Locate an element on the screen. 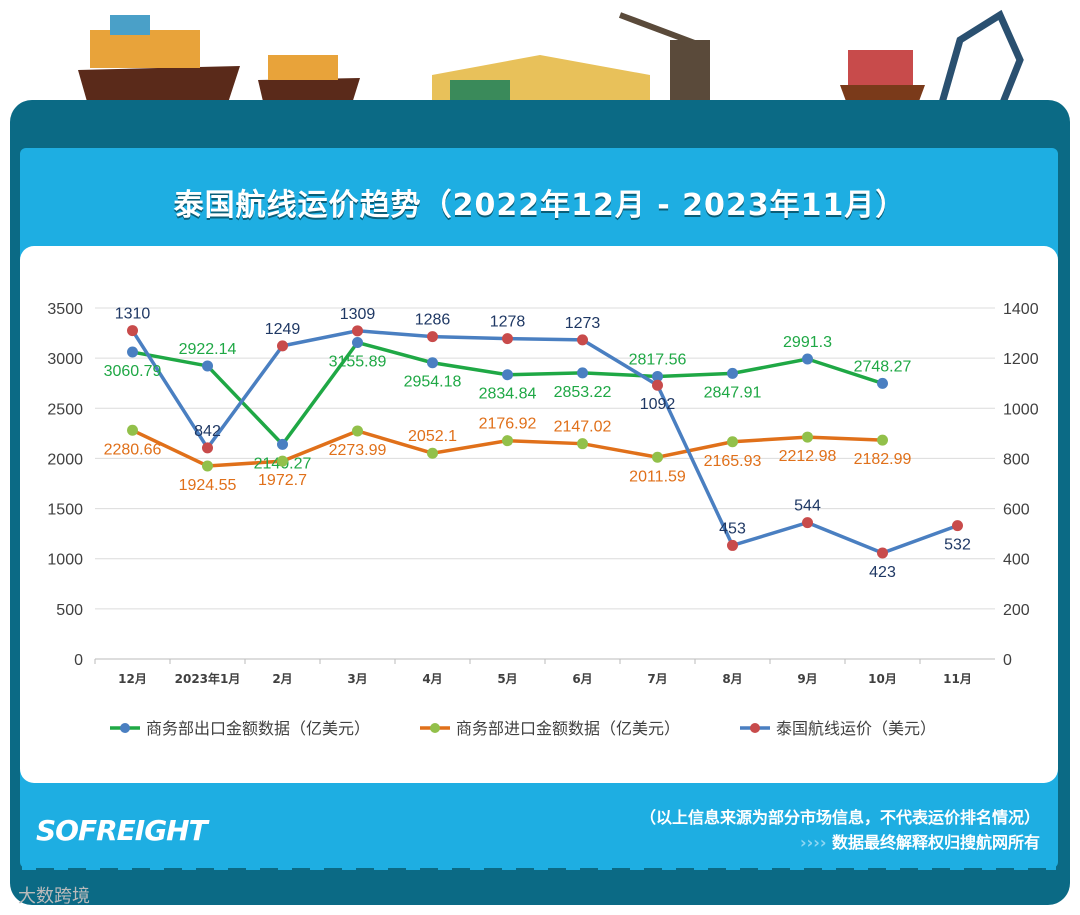  data-label: 1924.55 is located at coordinates (208, 485).